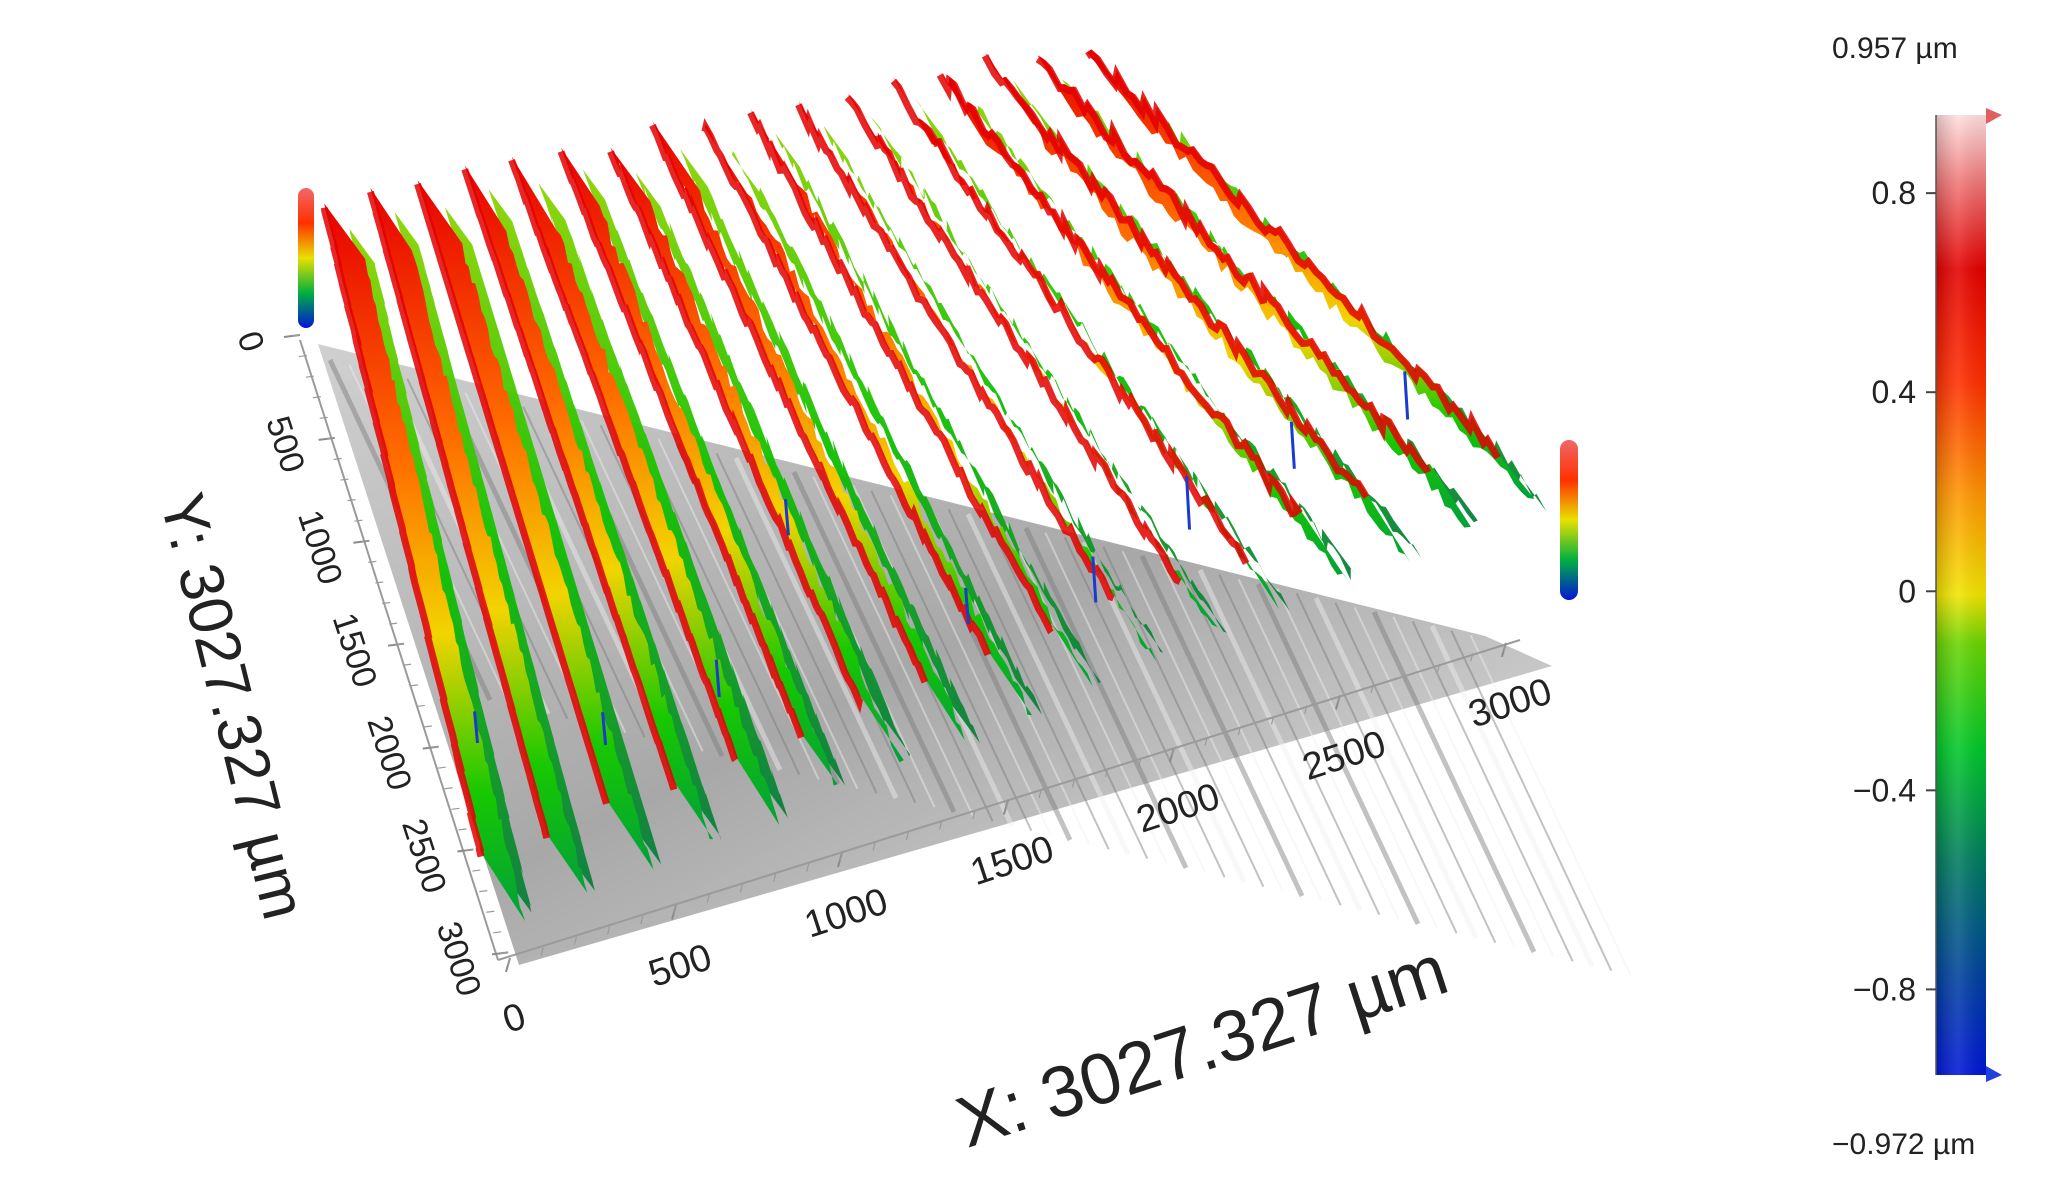 The image size is (2047, 1179). Describe the element at coordinates (389, 753) in the screenshot. I see `y-tick-label: 2000` at that location.